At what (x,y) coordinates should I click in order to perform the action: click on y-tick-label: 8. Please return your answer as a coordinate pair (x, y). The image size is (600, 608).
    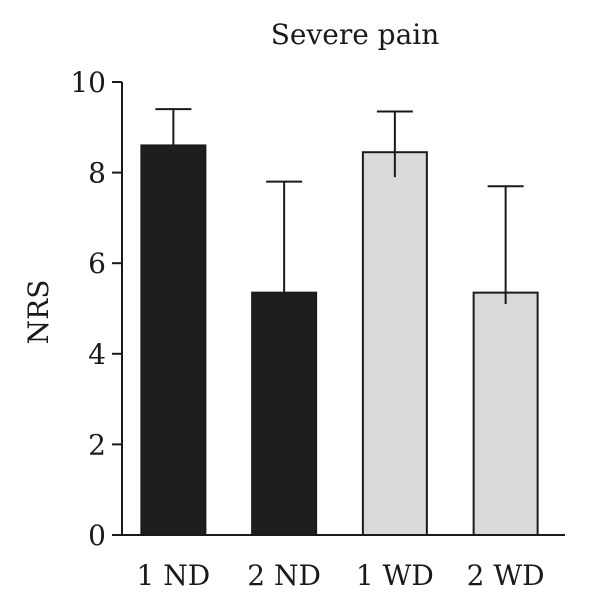
    Looking at the image, I should click on (97, 173).